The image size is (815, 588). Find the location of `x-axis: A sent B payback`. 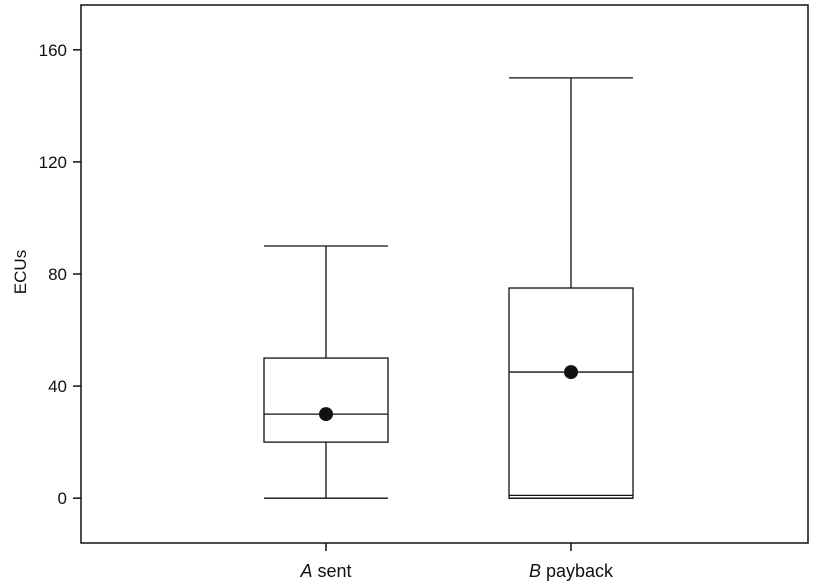

x-axis: A sent B payback is located at coordinates (456, 562).